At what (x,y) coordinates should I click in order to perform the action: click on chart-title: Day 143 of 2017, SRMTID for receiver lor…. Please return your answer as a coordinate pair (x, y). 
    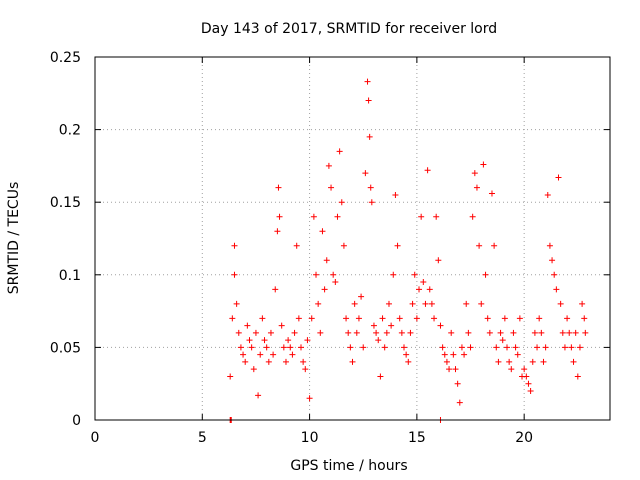
    Looking at the image, I should click on (349, 29).